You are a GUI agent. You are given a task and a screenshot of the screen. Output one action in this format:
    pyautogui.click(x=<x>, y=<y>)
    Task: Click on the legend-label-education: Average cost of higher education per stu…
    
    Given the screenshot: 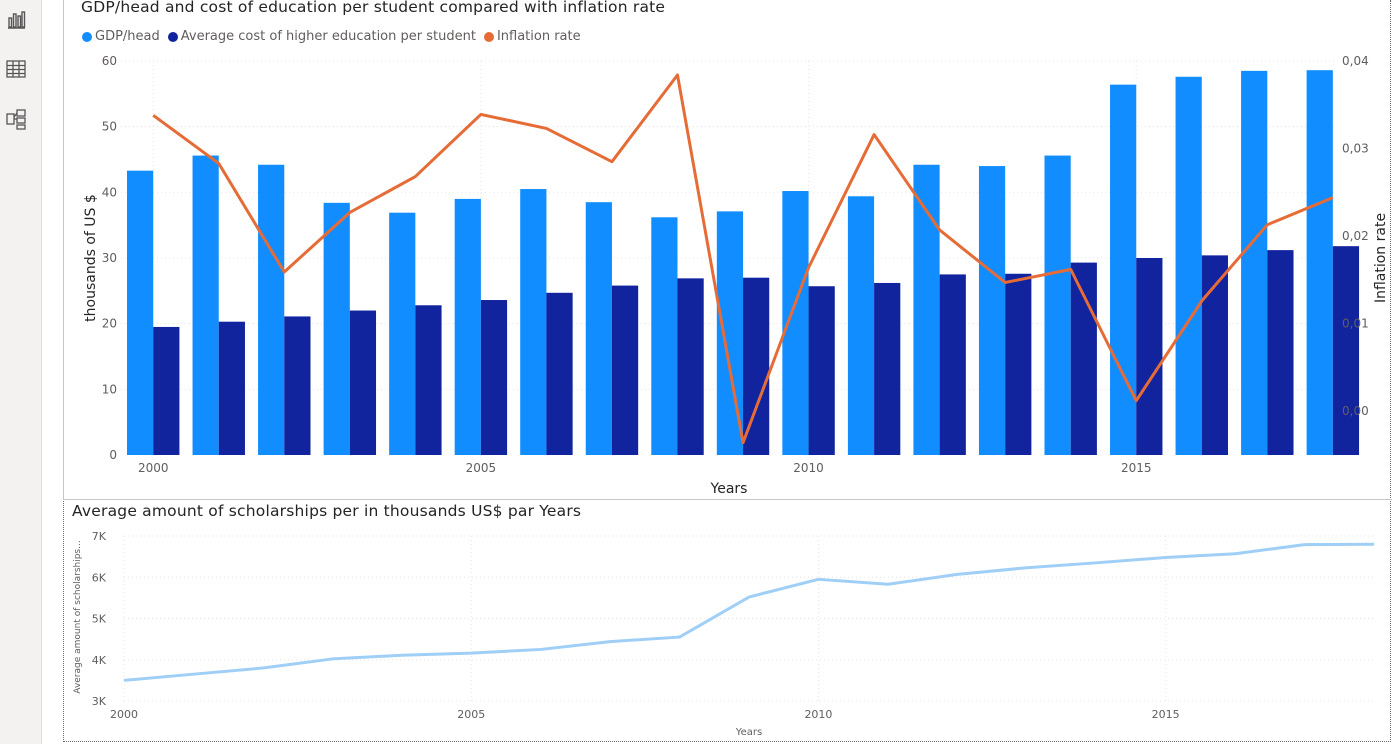 What is the action you would take?
    pyautogui.click(x=328, y=36)
    